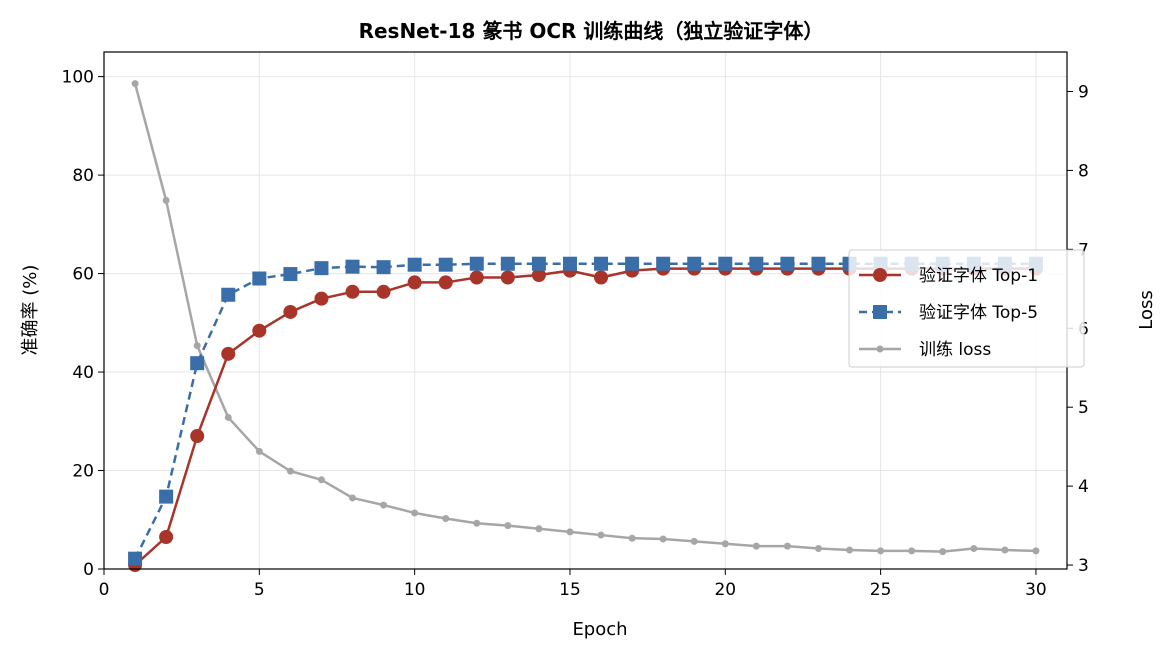 The width and height of the screenshot is (1173, 657). What do you see at coordinates (78, 78) in the screenshot?
I see `y-tick-label: 100` at bounding box center [78, 78].